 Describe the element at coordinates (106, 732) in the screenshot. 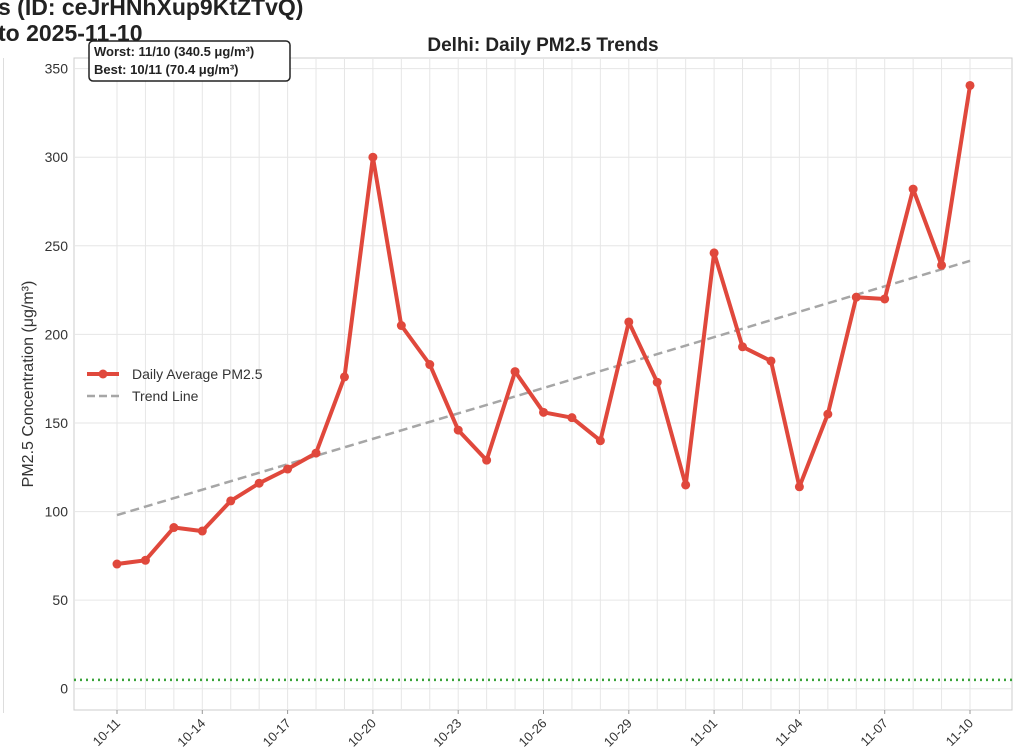

I see `x-tick-label-10-11: 10-11` at that location.